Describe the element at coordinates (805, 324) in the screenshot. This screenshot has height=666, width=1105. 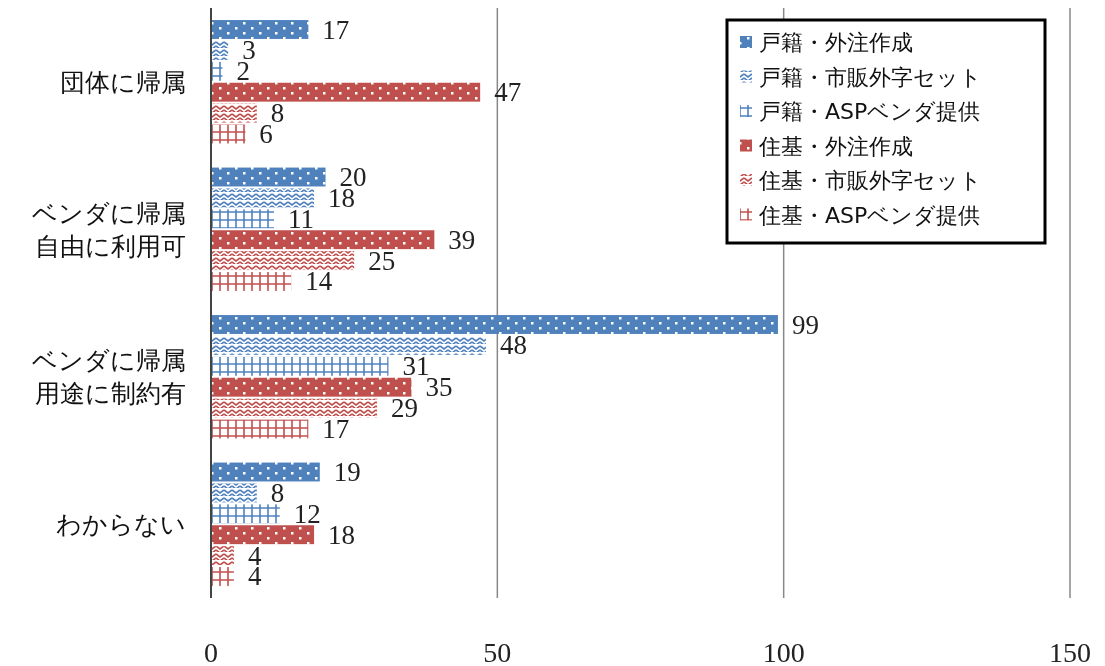
I see `data-label: 99` at that location.